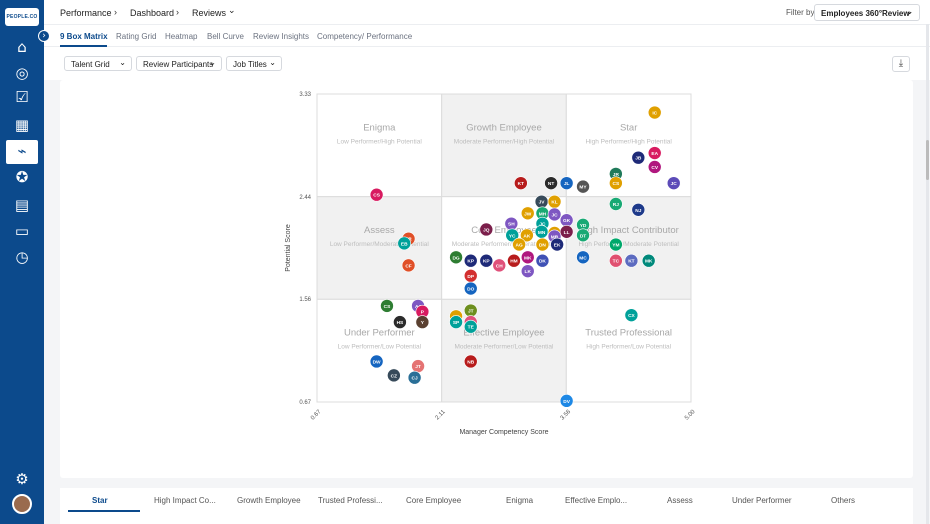 This screenshot has width=930, height=524. I want to click on category-tab-enigma: Enigma, so click(520, 500).